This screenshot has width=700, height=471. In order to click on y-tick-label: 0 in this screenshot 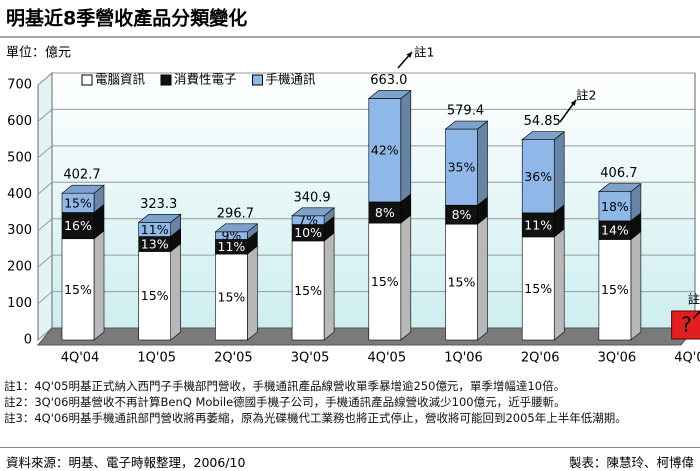, I will do `click(28, 340)`.